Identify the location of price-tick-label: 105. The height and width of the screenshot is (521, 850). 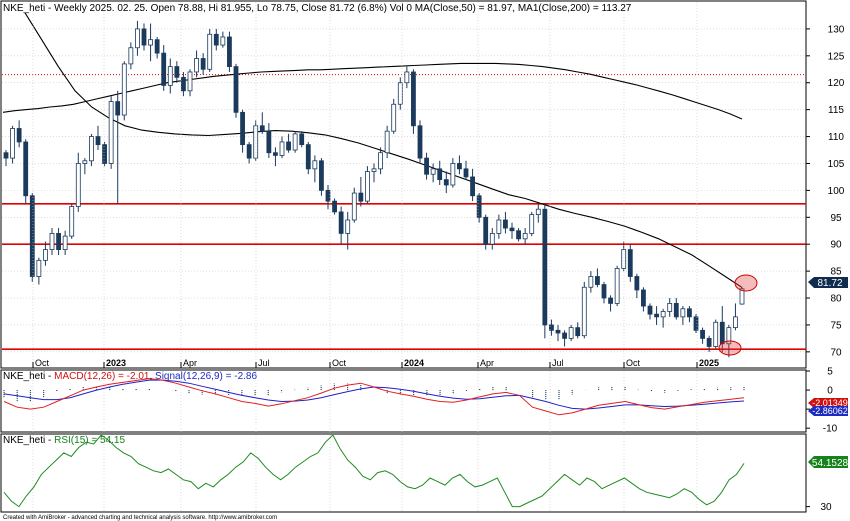
(836, 164).